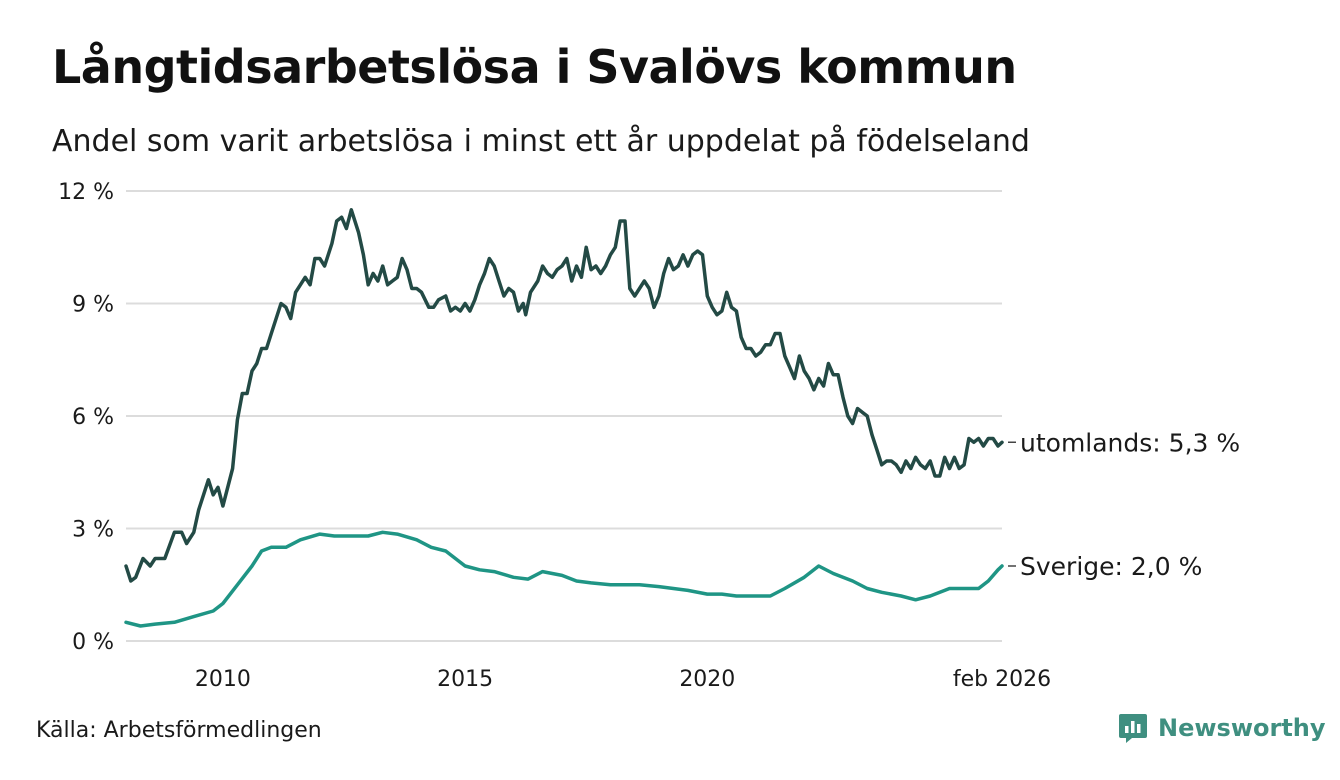  What do you see at coordinates (93, 642) in the screenshot?
I see `y-tick-label: 0 %` at bounding box center [93, 642].